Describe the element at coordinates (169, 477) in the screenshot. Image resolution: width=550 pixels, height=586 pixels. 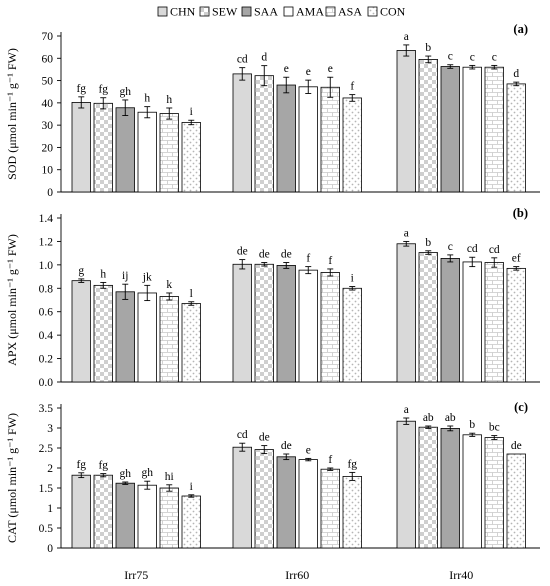
I see `significance-letter: hi` at that location.